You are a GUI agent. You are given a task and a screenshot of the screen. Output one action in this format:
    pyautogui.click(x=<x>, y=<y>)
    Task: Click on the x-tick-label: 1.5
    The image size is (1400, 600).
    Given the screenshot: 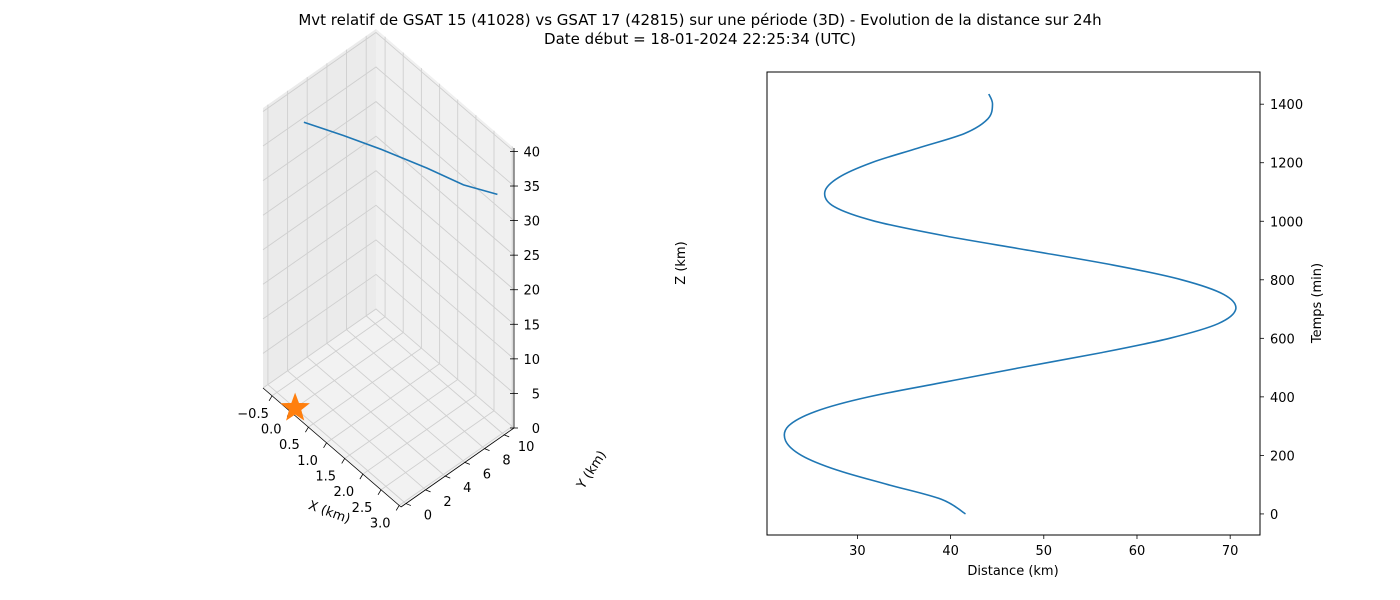 What is the action you would take?
    pyautogui.click(x=325, y=476)
    